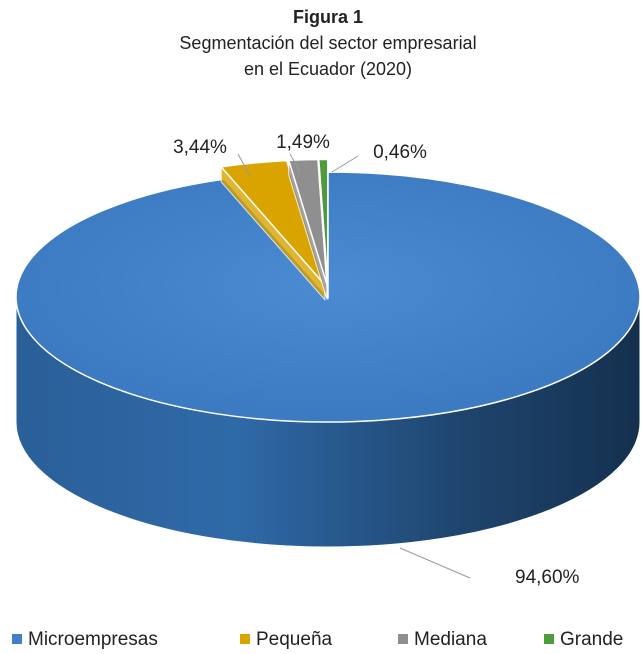 Image resolution: width=641 pixels, height=654 pixels. What do you see at coordinates (400, 152) in the screenshot?
I see `data-label: 0,46%` at bounding box center [400, 152].